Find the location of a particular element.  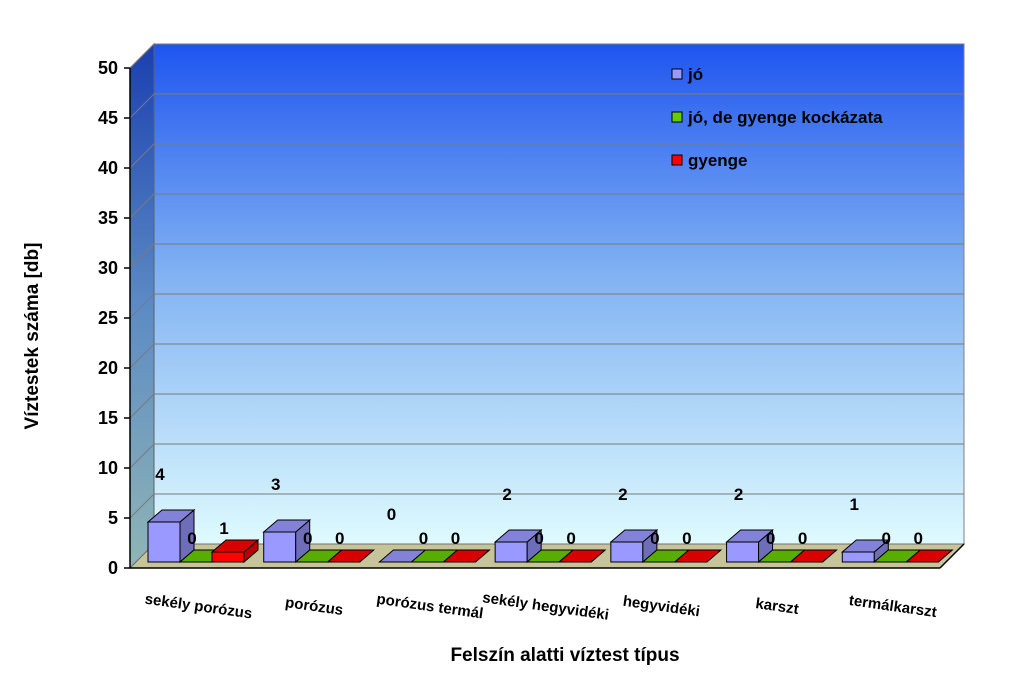

legend-label: jó is located at coordinates (695, 74).